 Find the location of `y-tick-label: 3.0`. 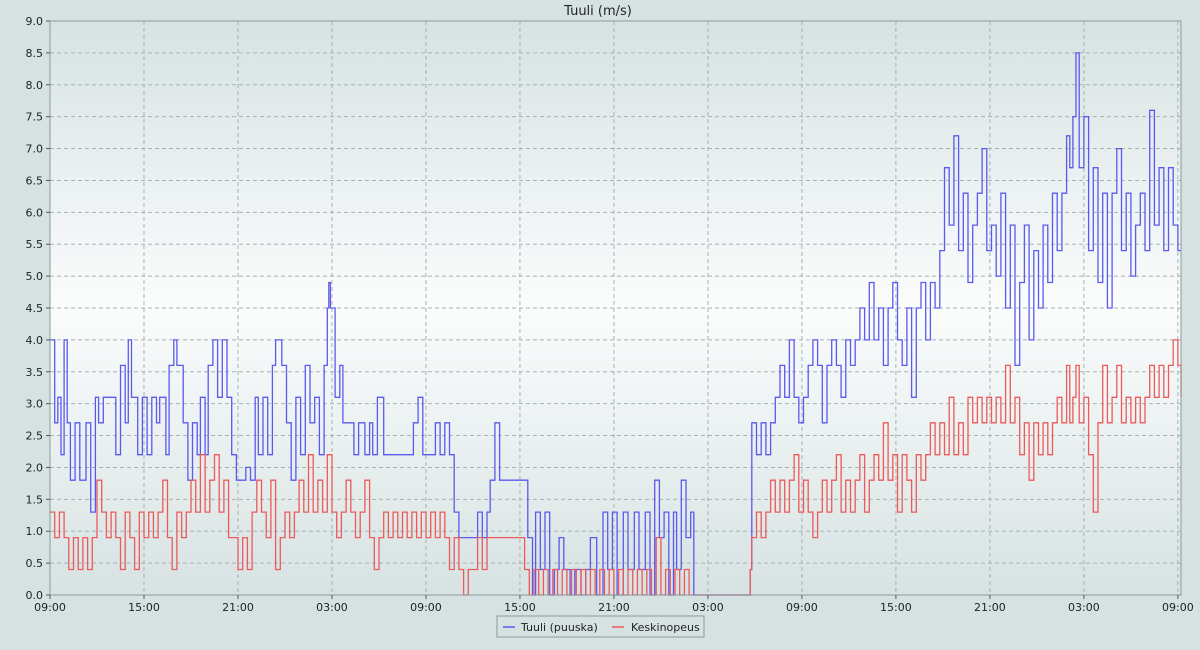

y-tick-label: 3.0 is located at coordinates (35, 404).